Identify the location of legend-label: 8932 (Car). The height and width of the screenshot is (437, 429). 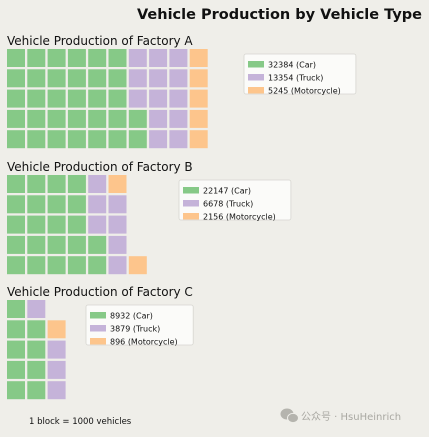
(131, 316).